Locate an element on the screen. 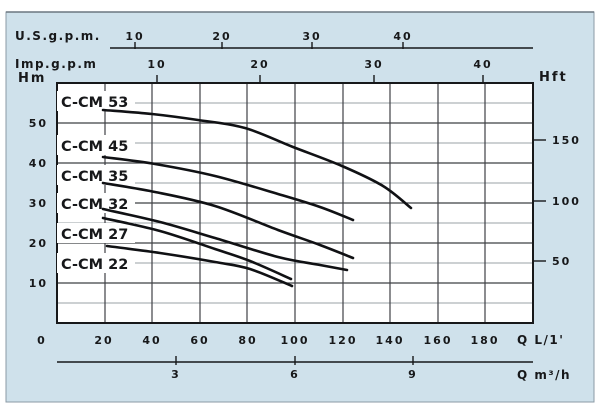 The height and width of the screenshot is (412, 600). series-label-5: C-CM 22 is located at coordinates (94, 265).